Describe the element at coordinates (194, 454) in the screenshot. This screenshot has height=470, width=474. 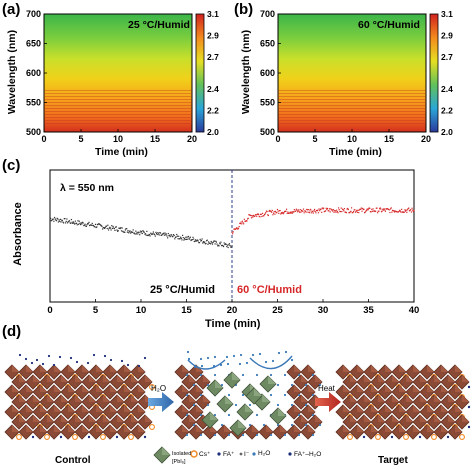
I see `cs-ion-icon` at that location.